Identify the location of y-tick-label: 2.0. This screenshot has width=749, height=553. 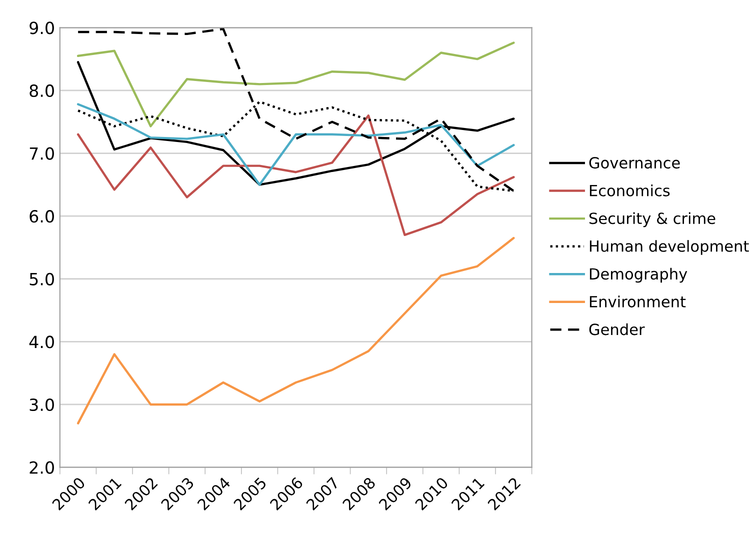
(42, 467).